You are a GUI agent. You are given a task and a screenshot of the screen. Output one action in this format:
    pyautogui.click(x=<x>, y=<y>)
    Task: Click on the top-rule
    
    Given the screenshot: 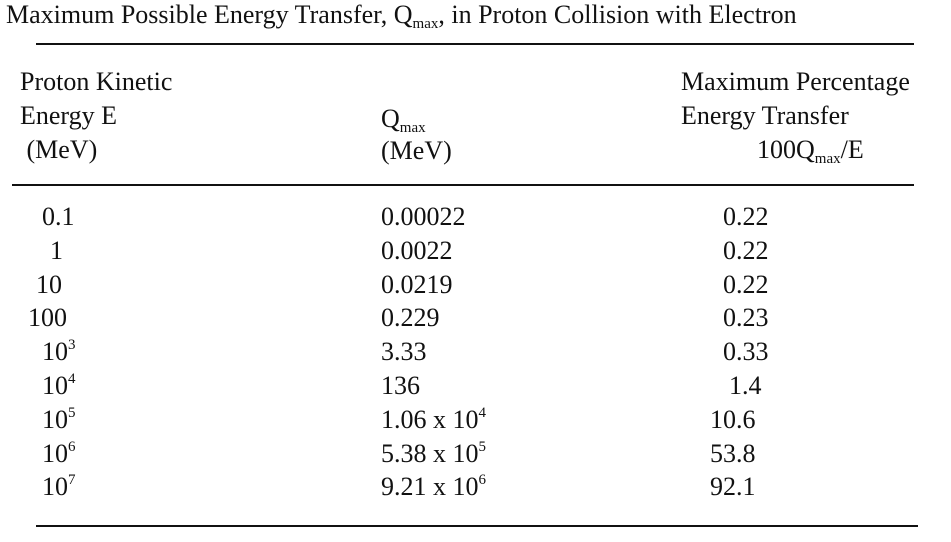 What is the action you would take?
    pyautogui.click(x=475, y=44)
    